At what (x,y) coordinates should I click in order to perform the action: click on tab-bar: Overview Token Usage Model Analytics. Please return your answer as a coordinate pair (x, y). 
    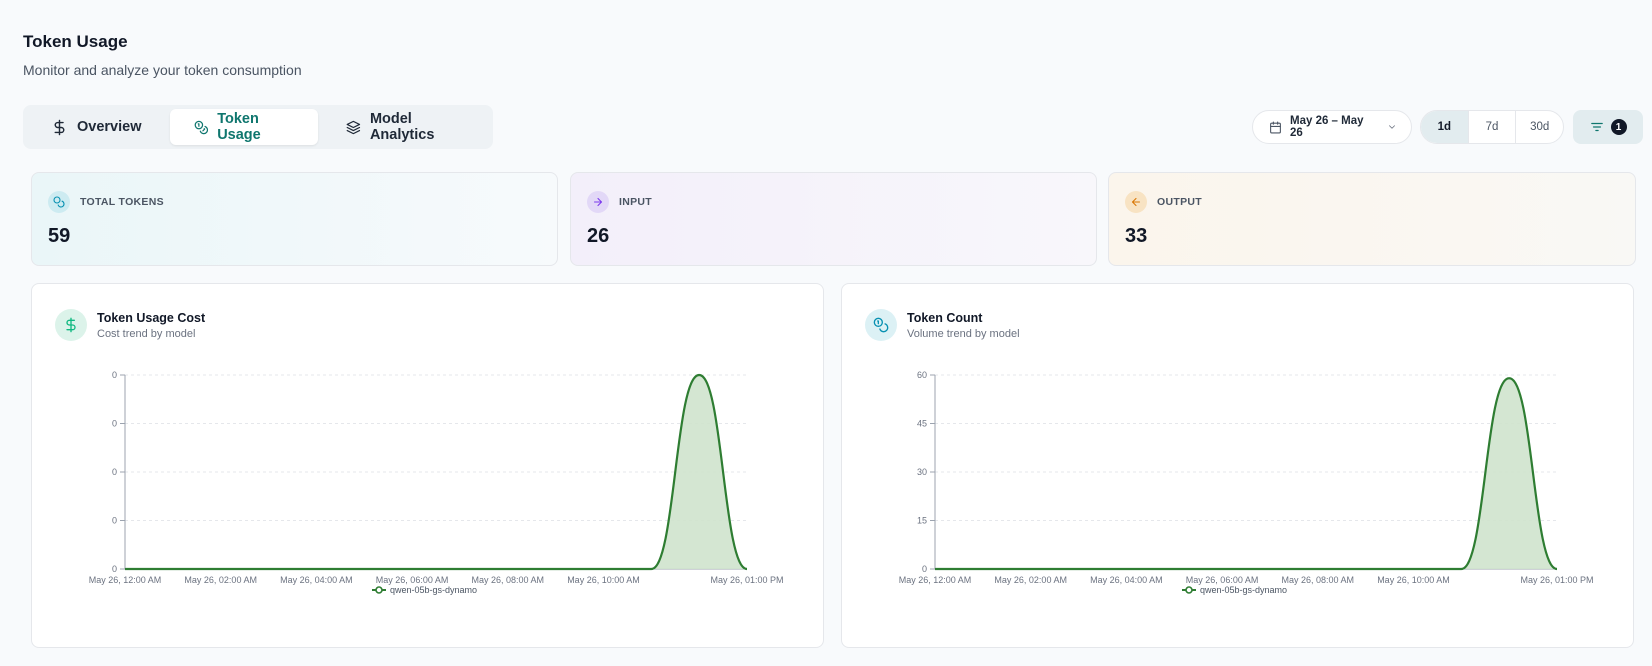
    Looking at the image, I should click on (258, 127).